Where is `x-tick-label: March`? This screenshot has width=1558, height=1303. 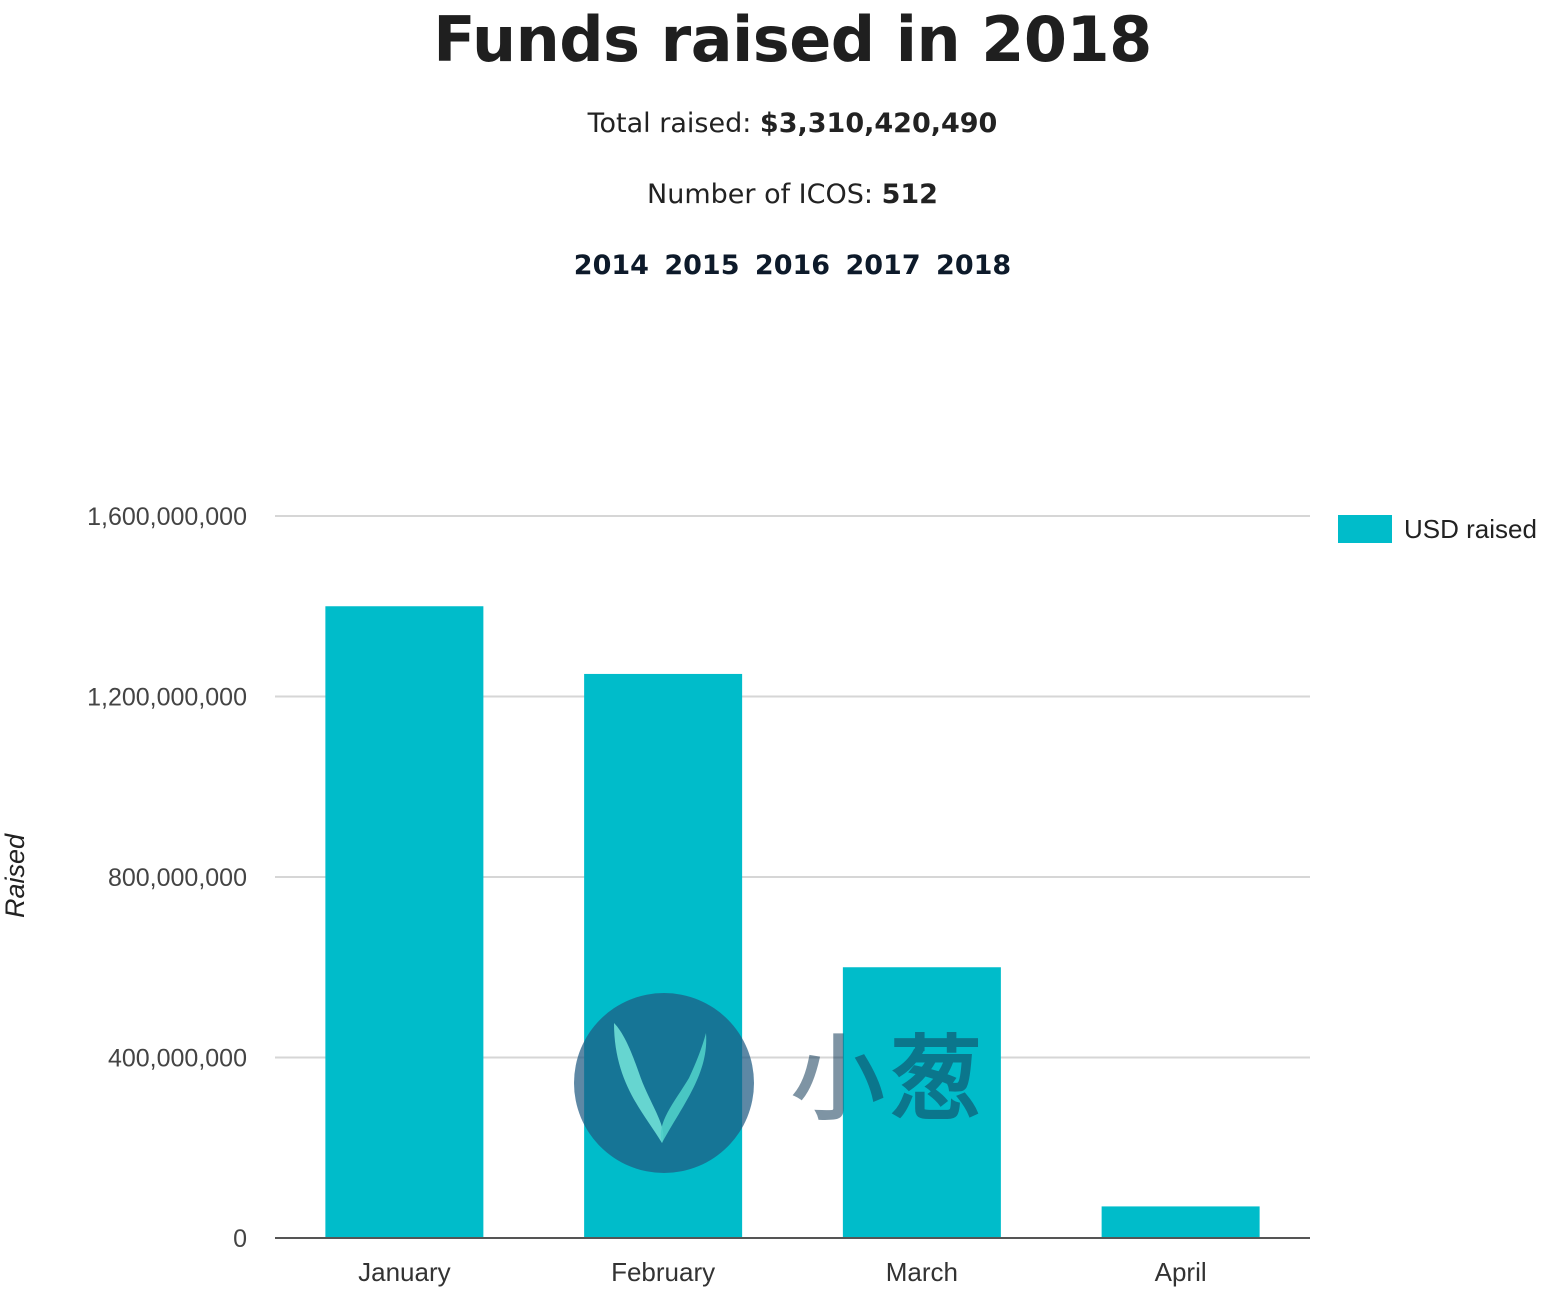 x-tick-label: March is located at coordinates (922, 1272).